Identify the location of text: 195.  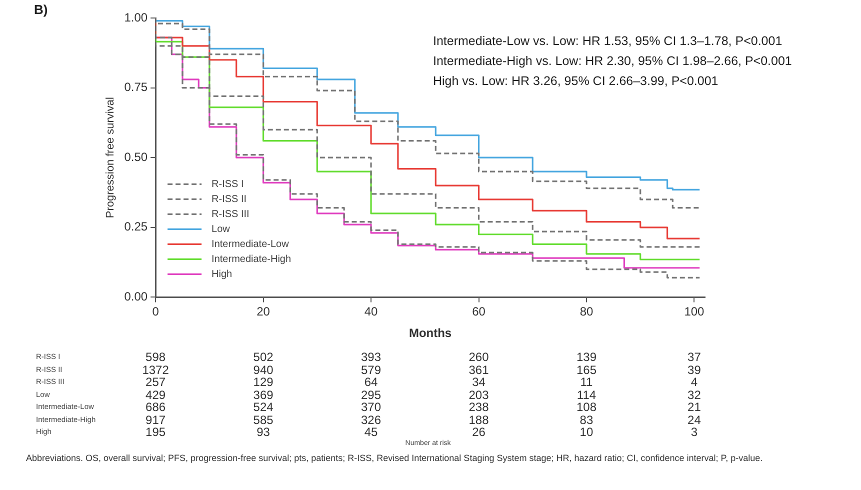
(155, 432).